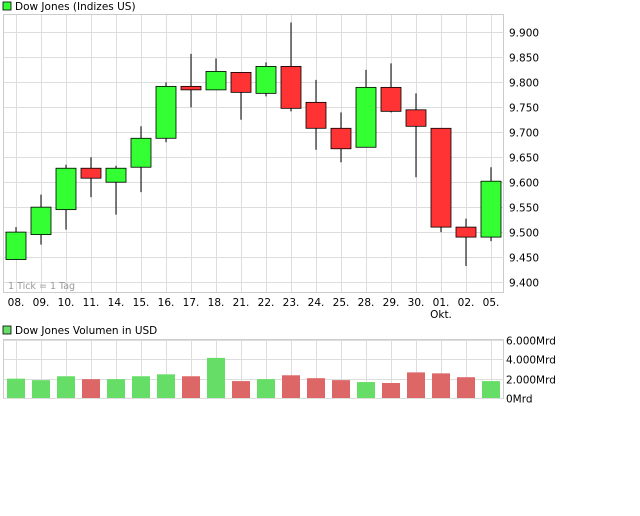  I want to click on volume-plot-area, so click(253, 369).